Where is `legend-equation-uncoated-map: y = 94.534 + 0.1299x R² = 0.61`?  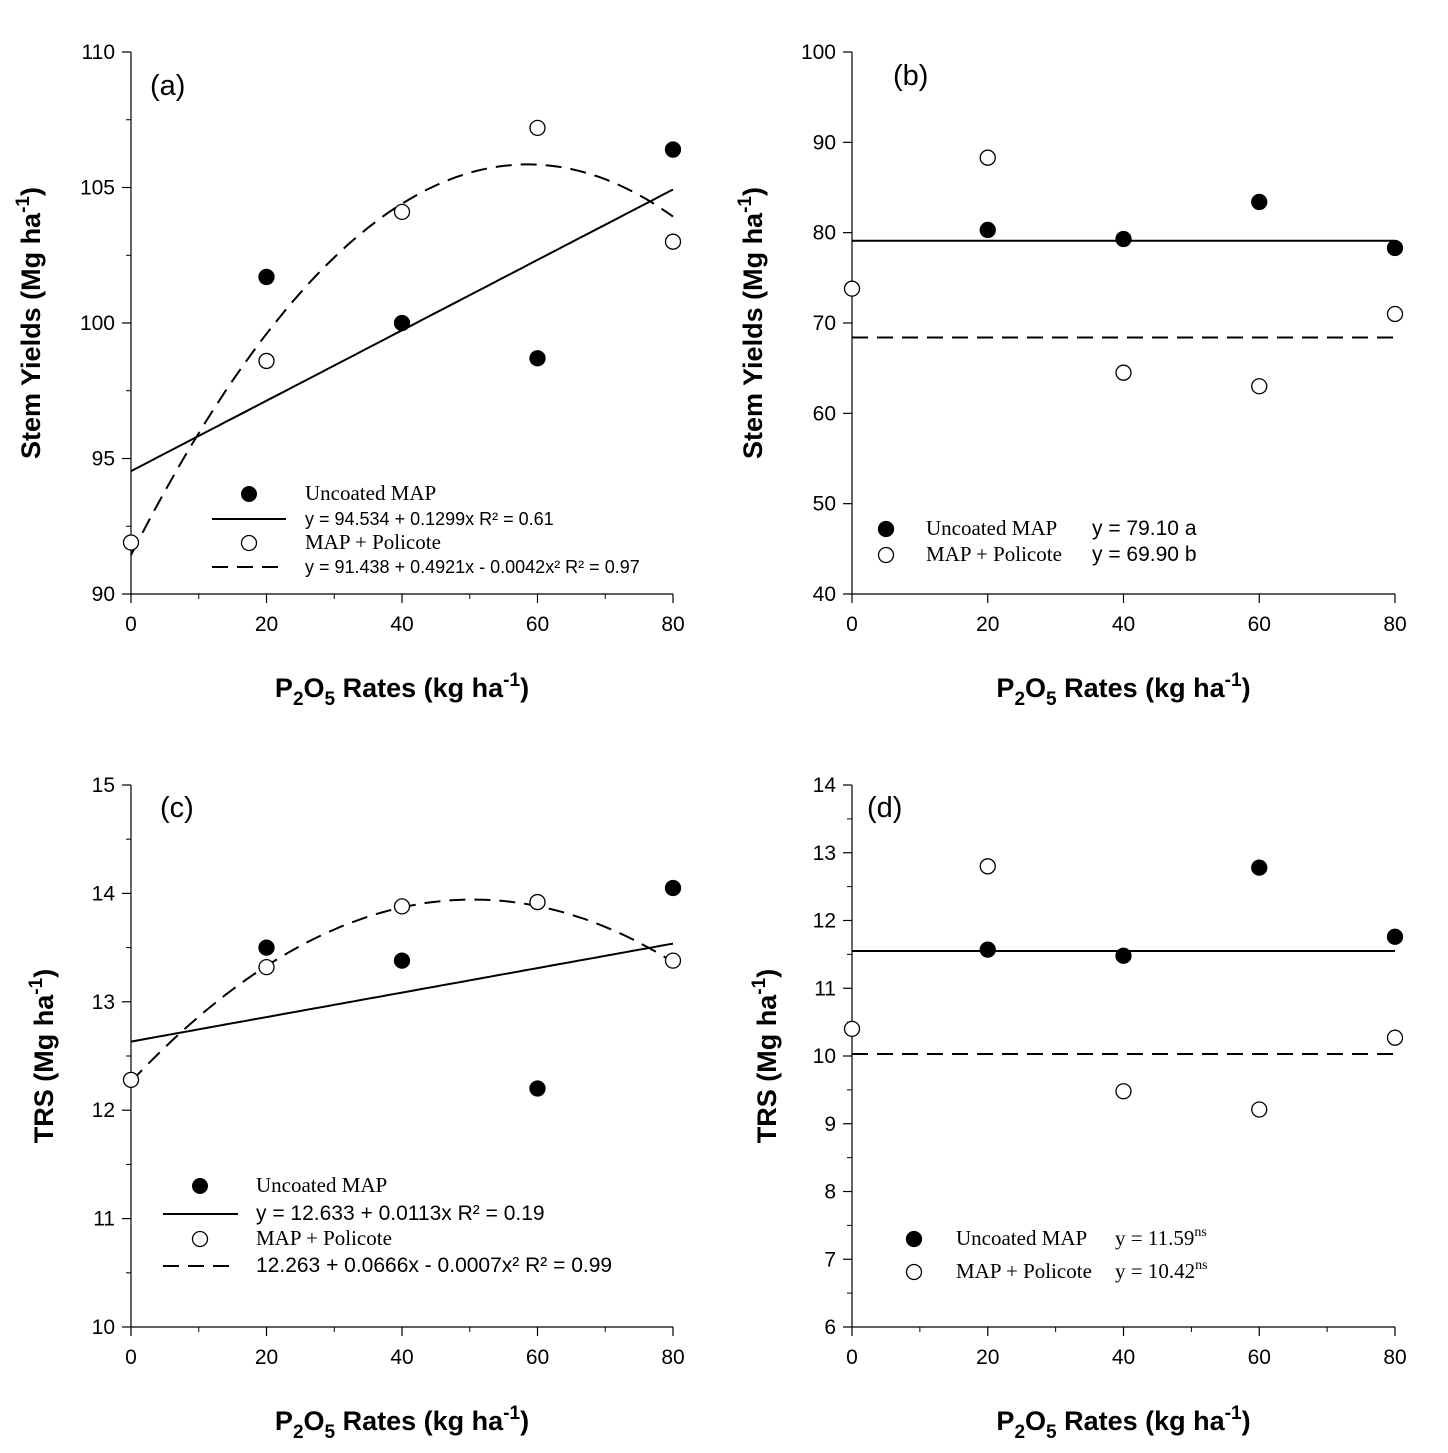 legend-equation-uncoated-map: y = 94.534 + 0.1299x R² = 0.61 is located at coordinates (429, 519).